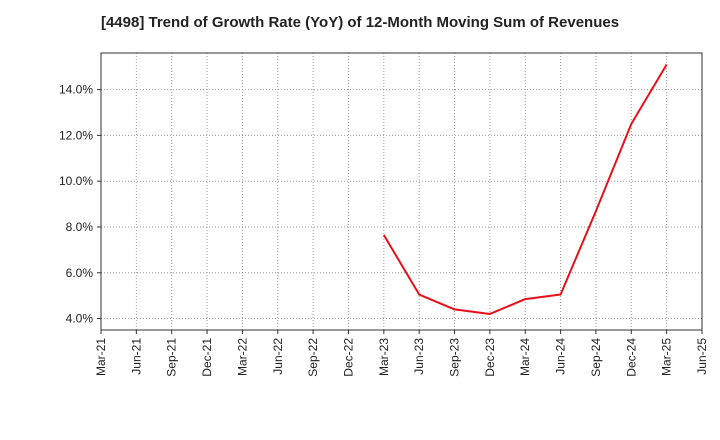 The height and width of the screenshot is (440, 720). What do you see at coordinates (136, 356) in the screenshot?
I see `x-tick-label: Jun-21` at bounding box center [136, 356].